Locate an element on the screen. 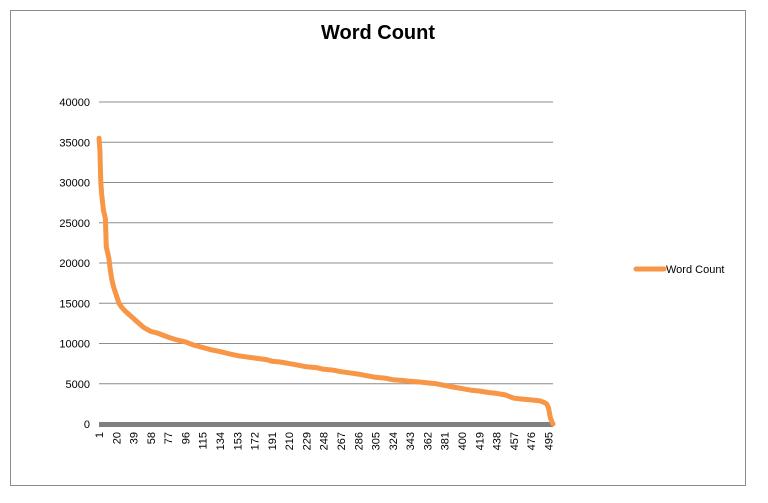 The image size is (768, 503). x-tick-label: 134 is located at coordinates (221, 441).